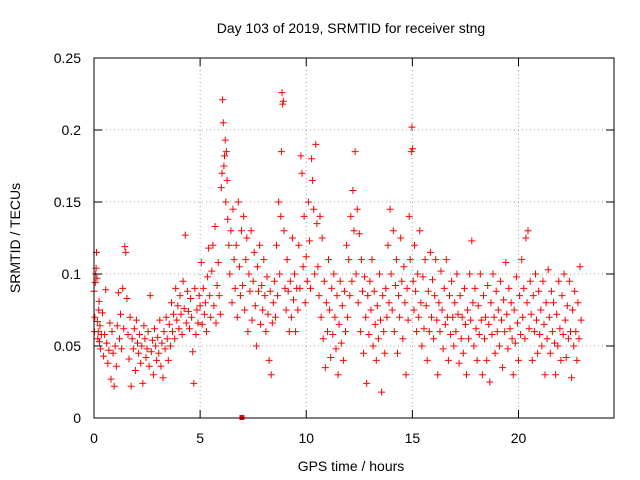 The image size is (640, 480). What do you see at coordinates (306, 438) in the screenshot?
I see `x-tick-label: 10` at bounding box center [306, 438].